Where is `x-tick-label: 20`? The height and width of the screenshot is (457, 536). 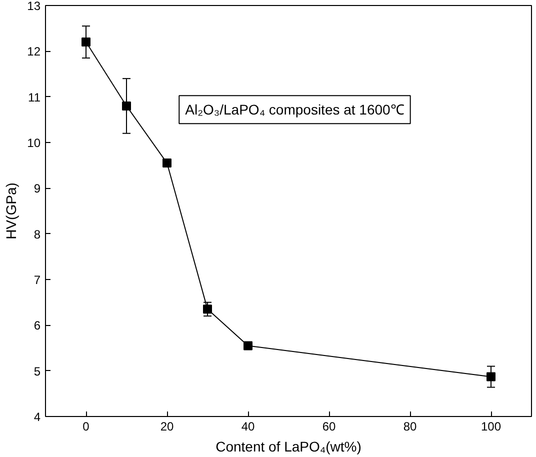 x-tick-label: 20 is located at coordinates (167, 427).